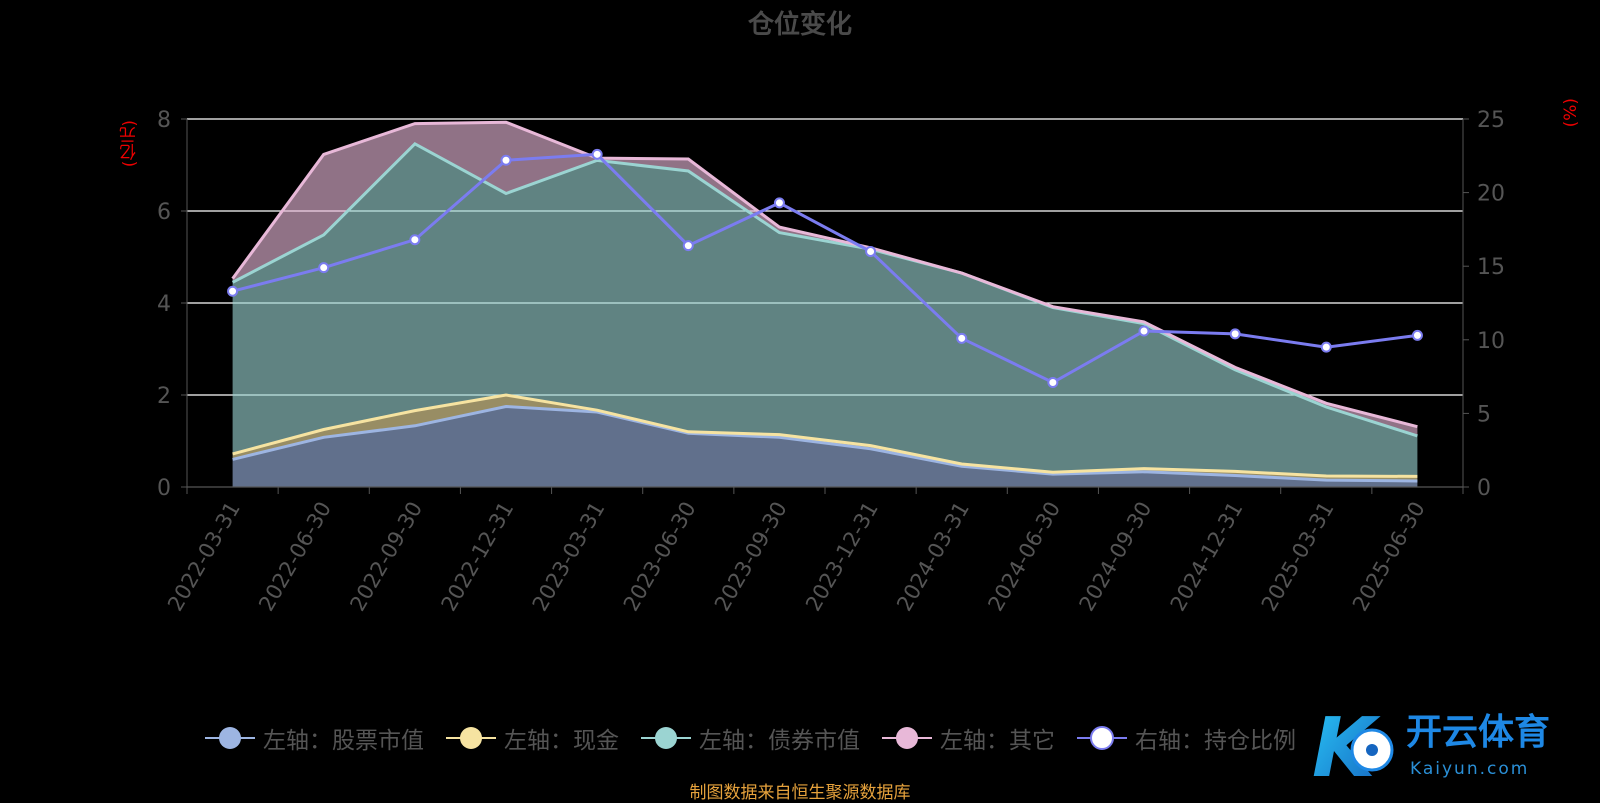 The image size is (1600, 803). Describe the element at coordinates (1491, 120) in the screenshot. I see `right-tick-label: 25` at that location.